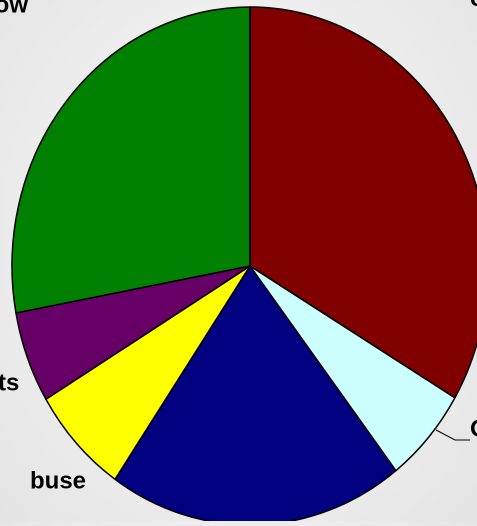  I want to click on label-leader-lines, so click(452, 435).